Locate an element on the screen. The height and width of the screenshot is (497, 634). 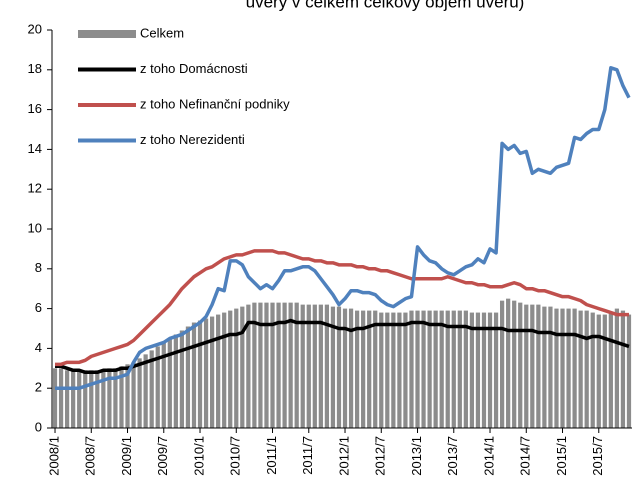
x-tick-label: 2012/1 is located at coordinates (343, 456).